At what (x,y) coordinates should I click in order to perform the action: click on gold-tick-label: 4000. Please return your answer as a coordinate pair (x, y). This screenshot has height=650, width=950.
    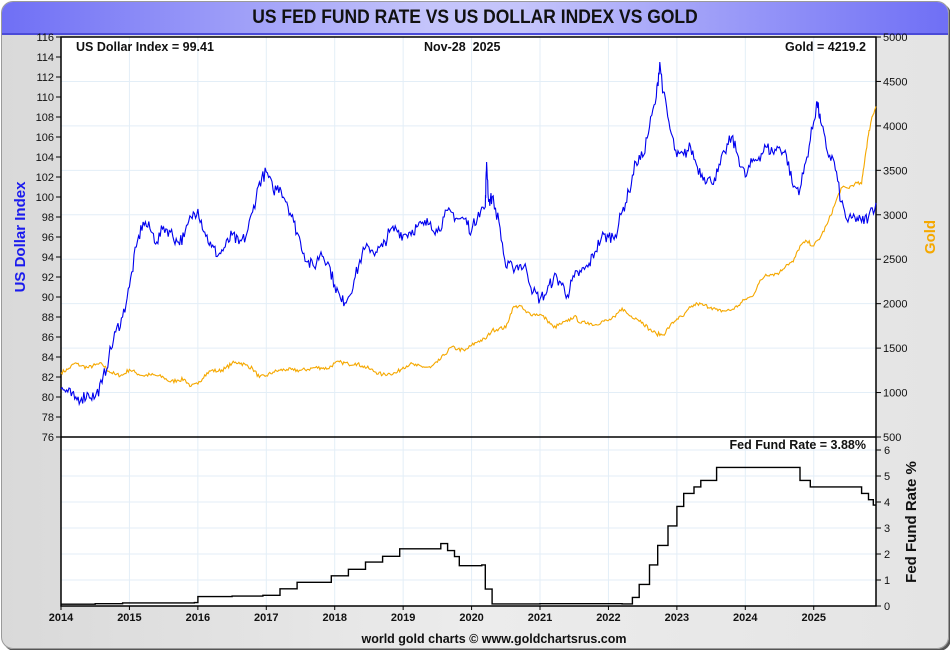
    Looking at the image, I should click on (895, 127).